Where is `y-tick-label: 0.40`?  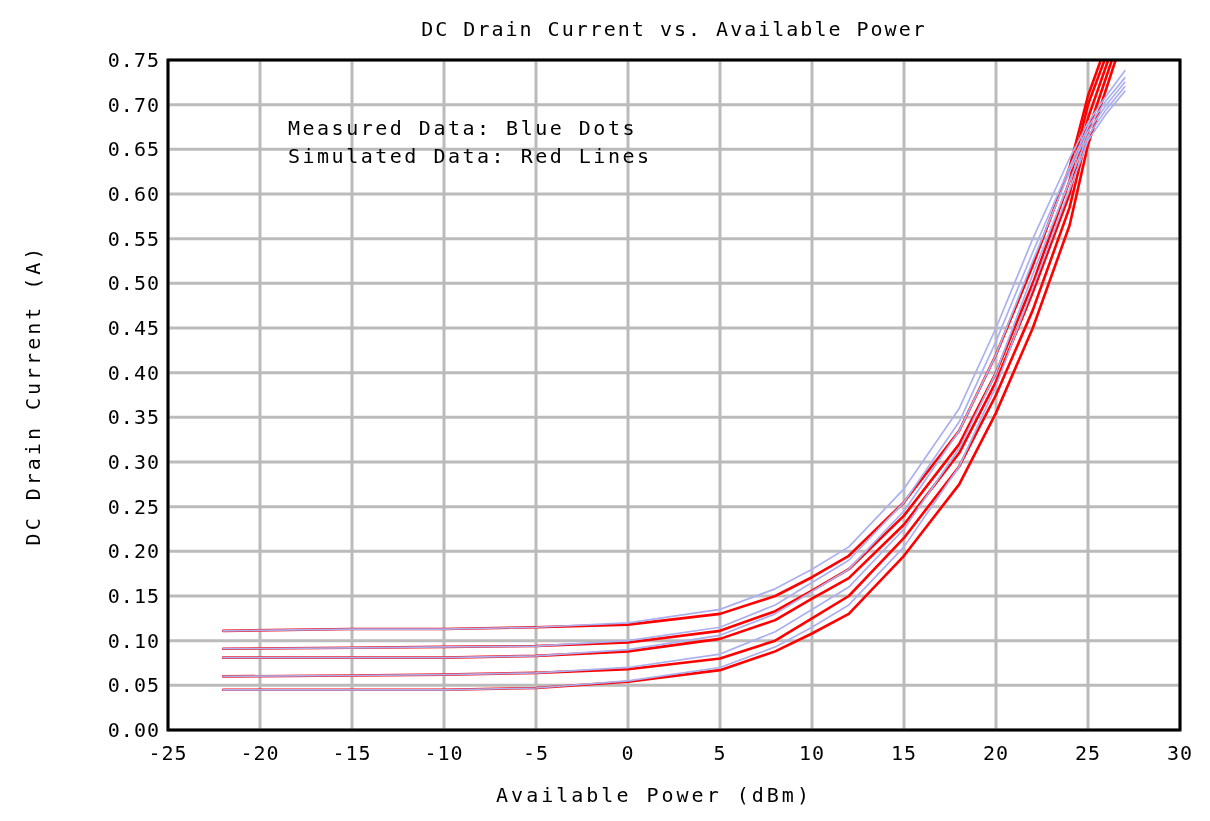 y-tick-label: 0.40 is located at coordinates (133, 372).